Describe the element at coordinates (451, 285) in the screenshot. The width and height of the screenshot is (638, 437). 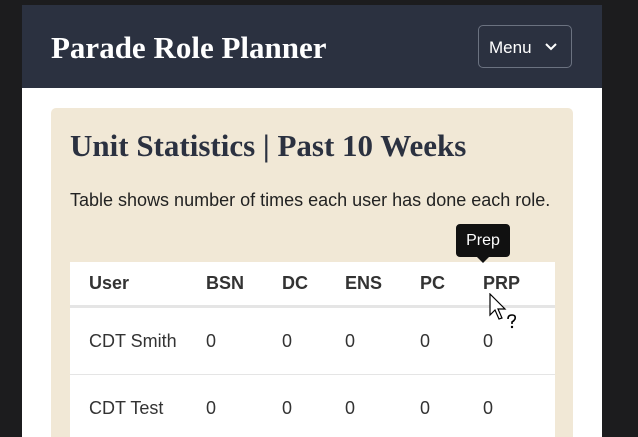
I see `column-header: PC` at that location.